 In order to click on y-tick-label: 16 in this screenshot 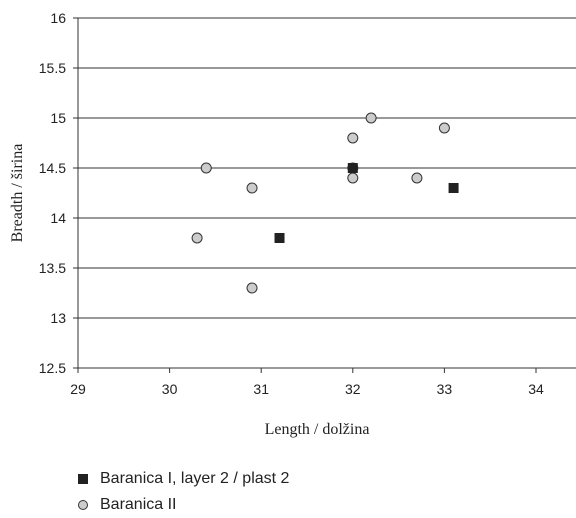, I will do `click(58, 18)`.